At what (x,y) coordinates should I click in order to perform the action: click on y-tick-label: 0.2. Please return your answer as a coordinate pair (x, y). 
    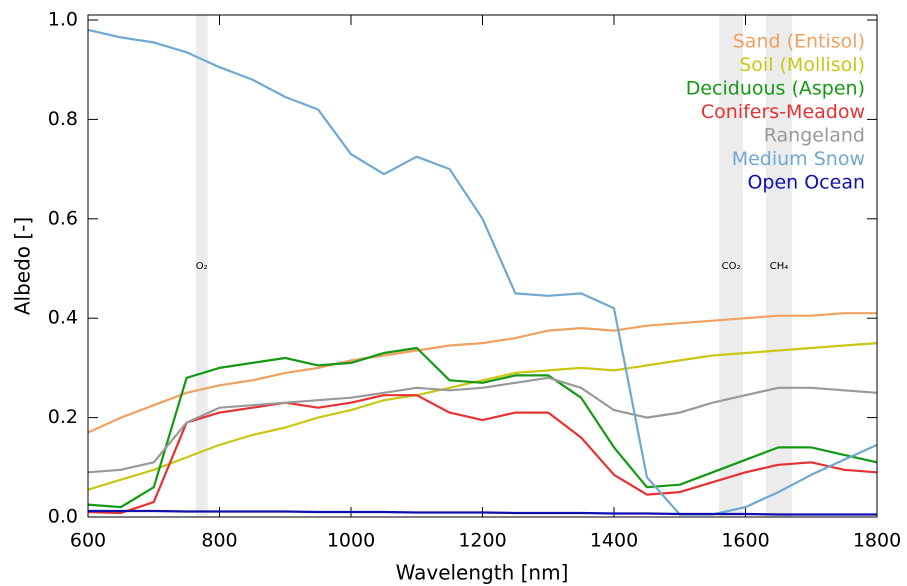
    Looking at the image, I should click on (63, 417).